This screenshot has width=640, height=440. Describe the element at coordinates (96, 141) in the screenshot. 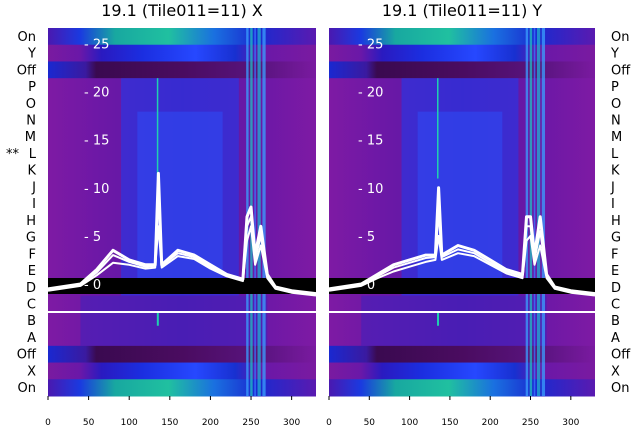

I see `y-tick-label: - 15` at that location.